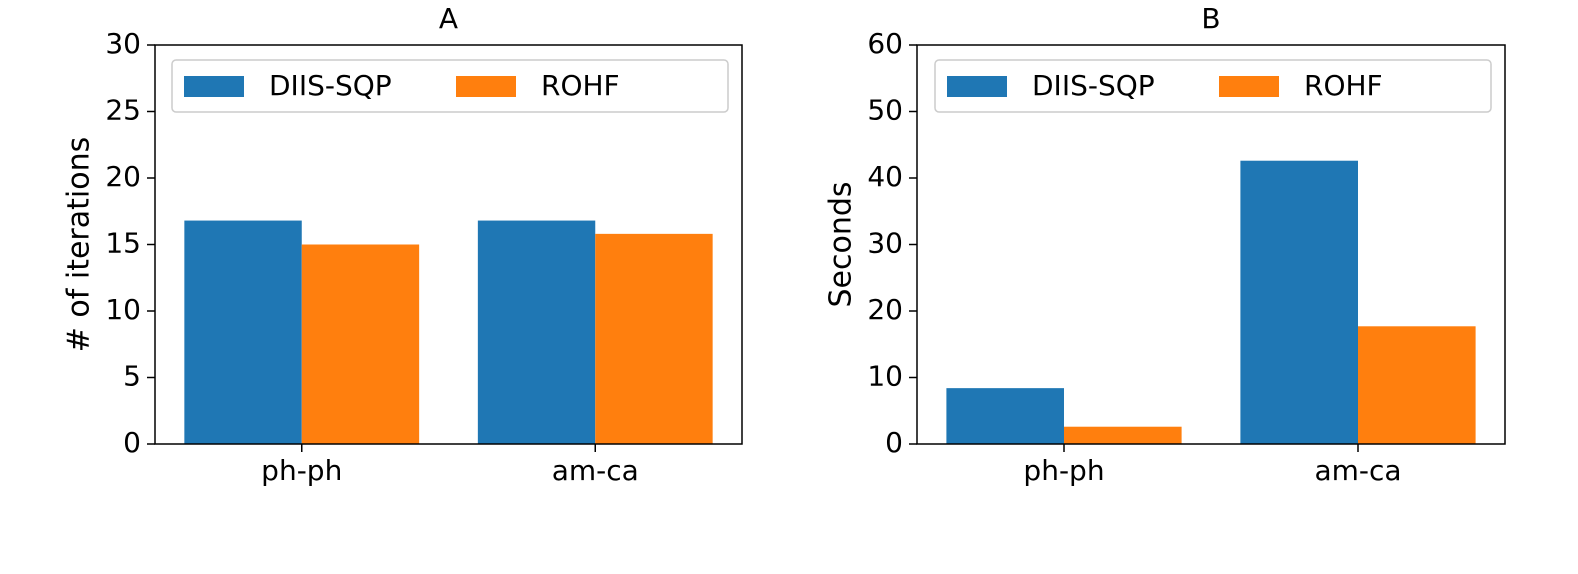 The height and width of the screenshot is (574, 1578). Describe the element at coordinates (885, 43) in the screenshot. I see `y-tick-label: 60` at that location.